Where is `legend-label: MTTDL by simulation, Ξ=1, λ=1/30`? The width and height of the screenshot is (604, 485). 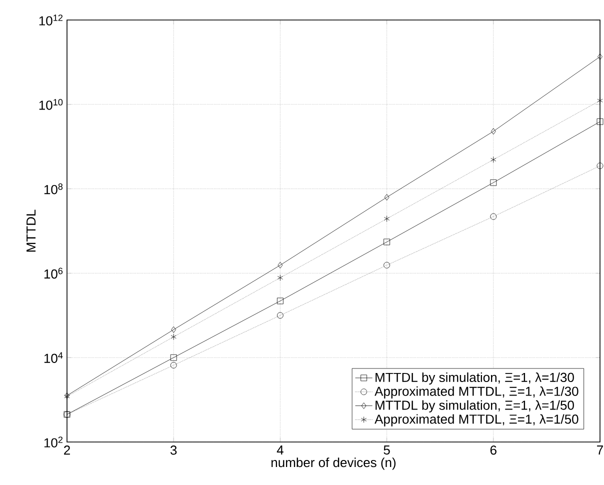
legend-label: MTTDL by simulation, Ξ=1, λ=1/30 is located at coordinates (475, 378).